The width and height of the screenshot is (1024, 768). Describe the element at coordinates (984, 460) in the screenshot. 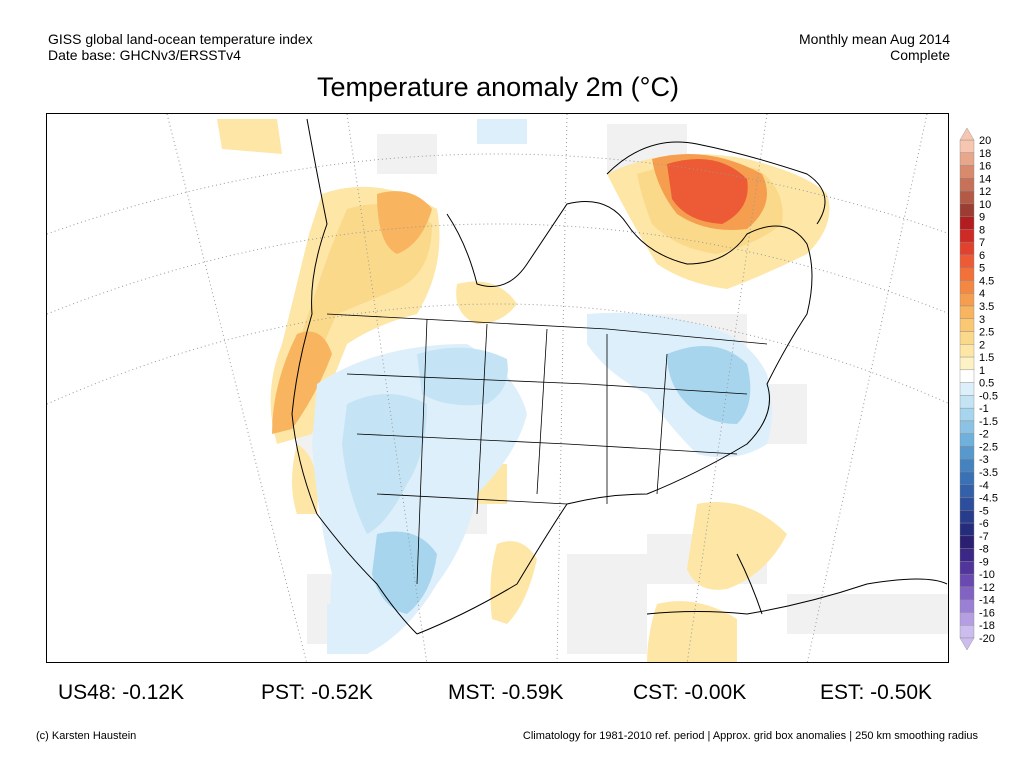

I see `legend-label: -3` at that location.